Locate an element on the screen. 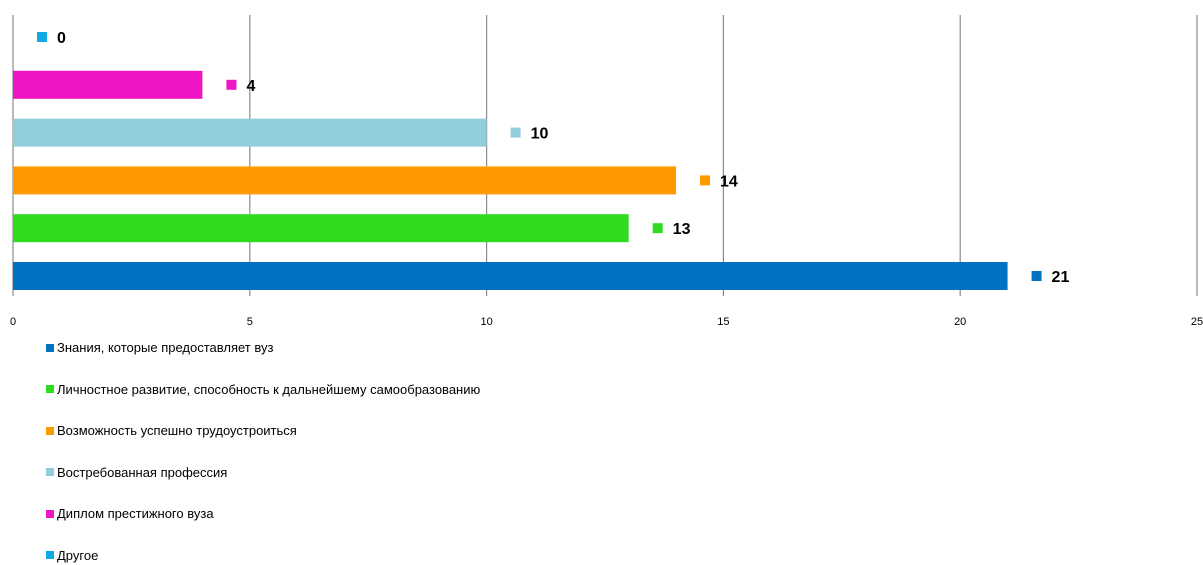 This screenshot has width=1203, height=565. legend-item: Другое is located at coordinates (72, 555).